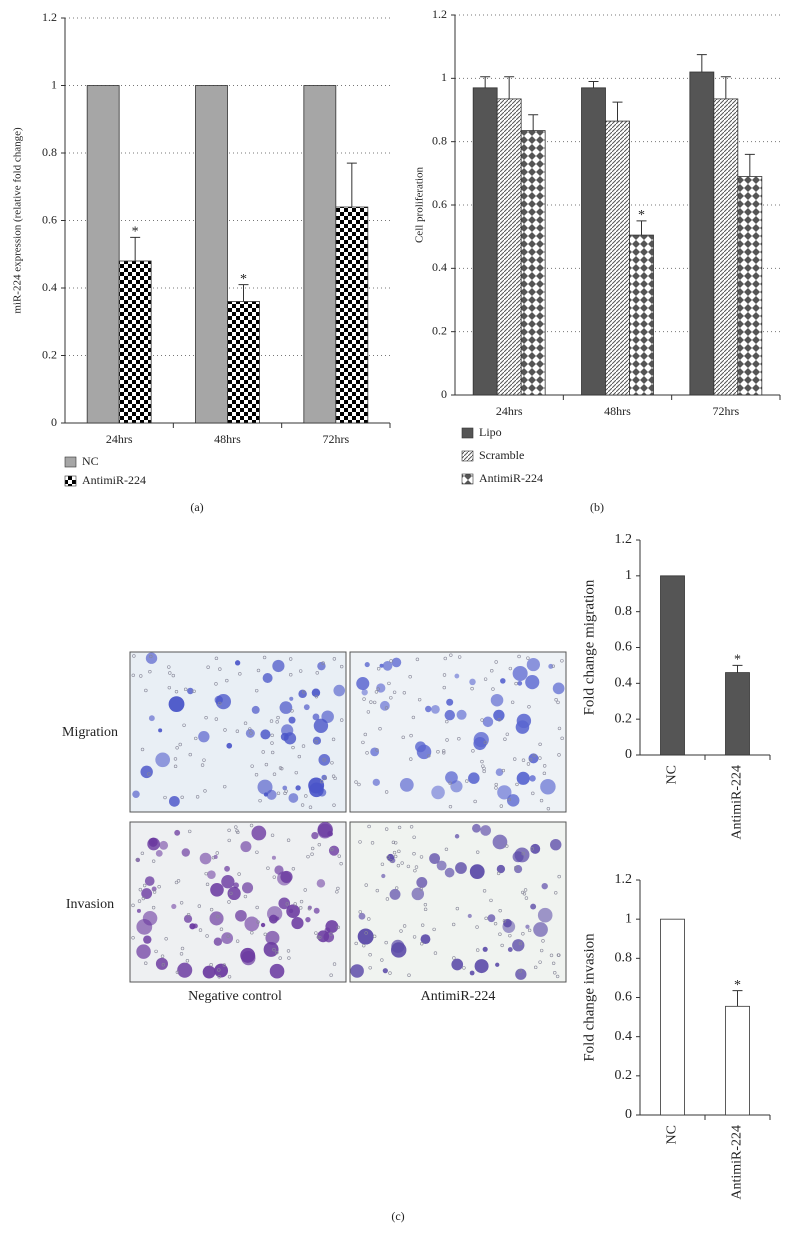  Describe the element at coordinates (444, 77) in the screenshot. I see `y-tick-label: 1` at that location.